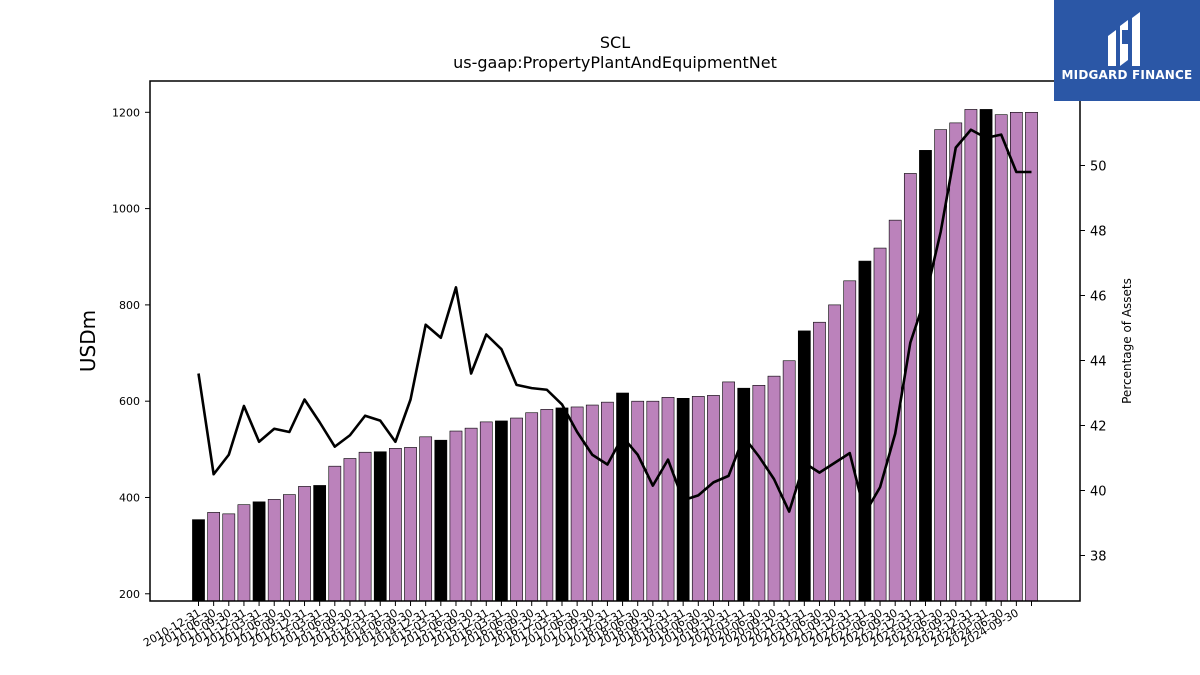 This screenshot has width=1200, height=675. Describe the element at coordinates (615, 62) in the screenshot. I see `chart-subtitle: us-gaap:PropertyPlantAndEquipmentNet` at that location.